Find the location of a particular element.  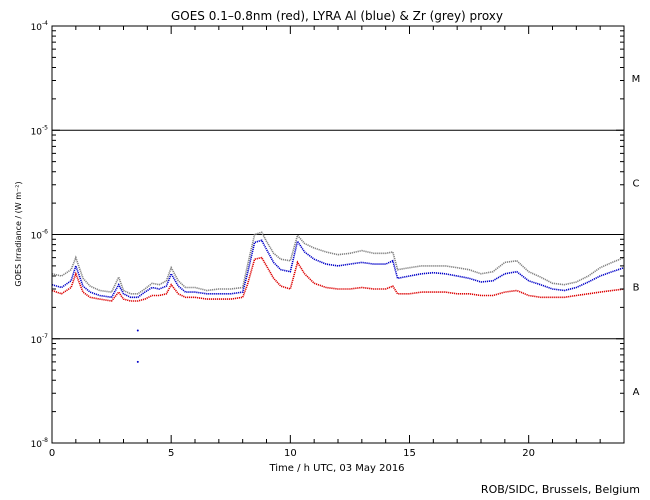

flare-class-label-A: A is located at coordinates (636, 392).